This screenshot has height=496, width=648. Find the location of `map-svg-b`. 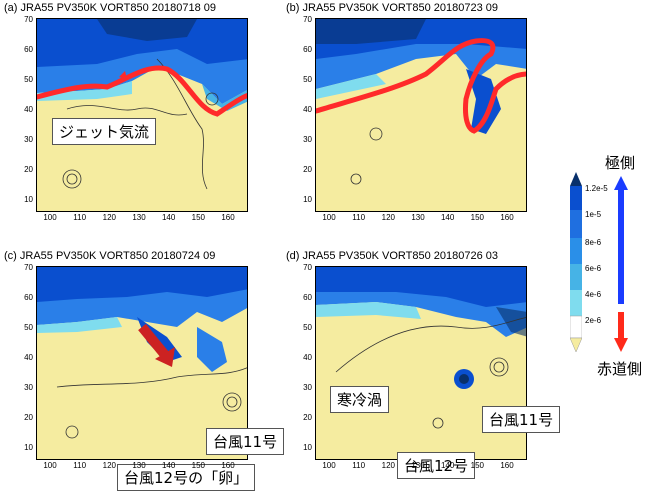

map-svg-b is located at coordinates (421, 115).